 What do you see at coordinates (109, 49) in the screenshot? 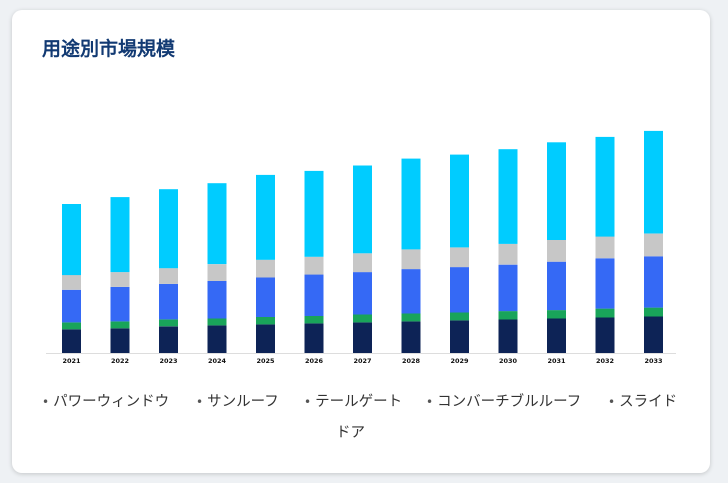
I see `chart-title: 用途別市場規模` at bounding box center [109, 49].